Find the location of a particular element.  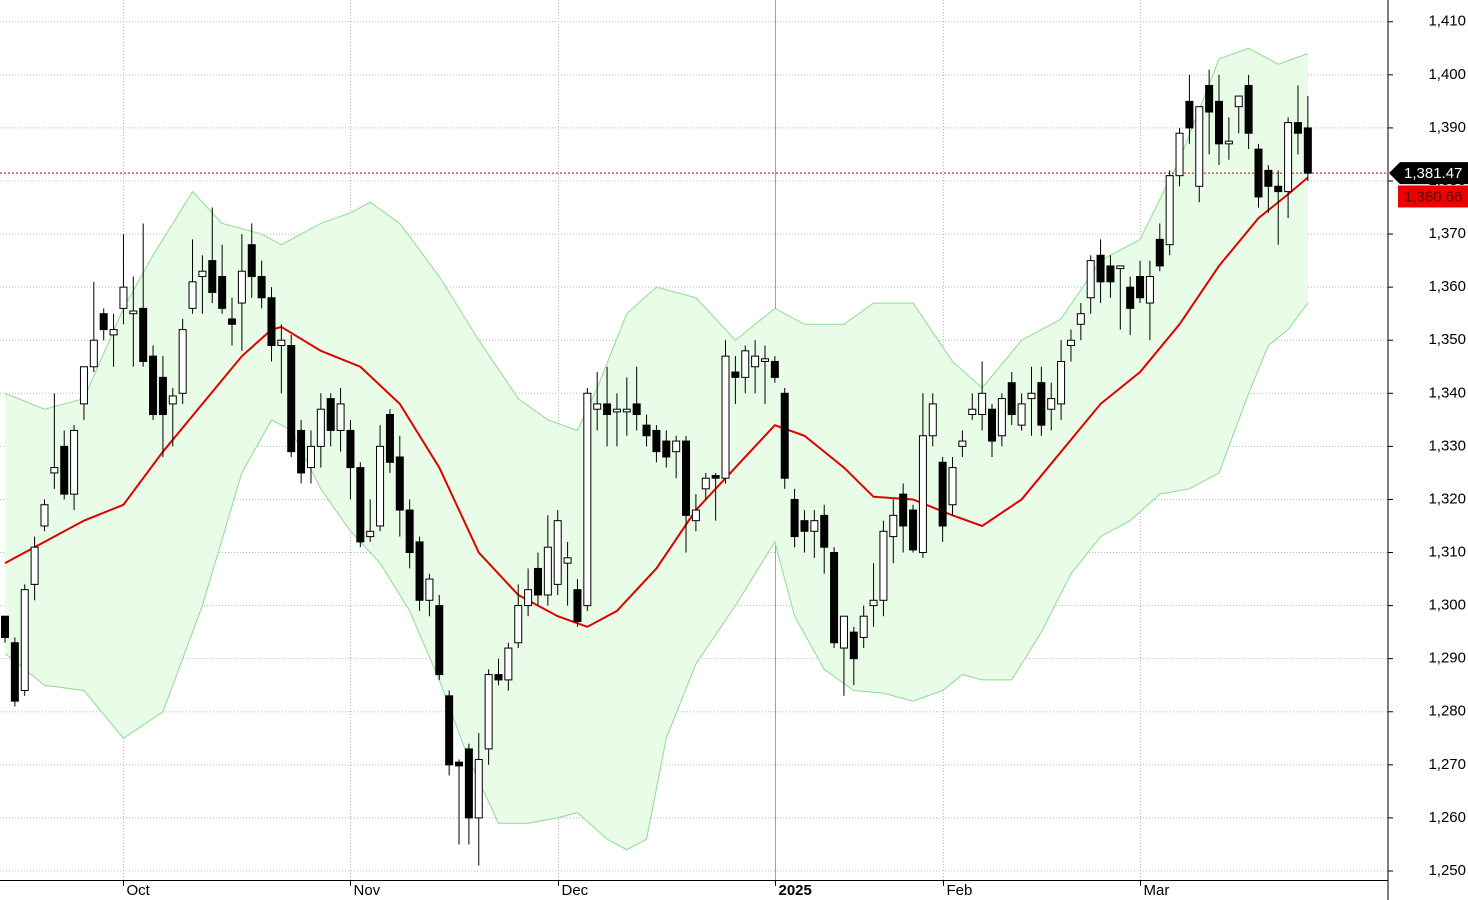

y-tick-label: 1,400 is located at coordinates (1447, 74).